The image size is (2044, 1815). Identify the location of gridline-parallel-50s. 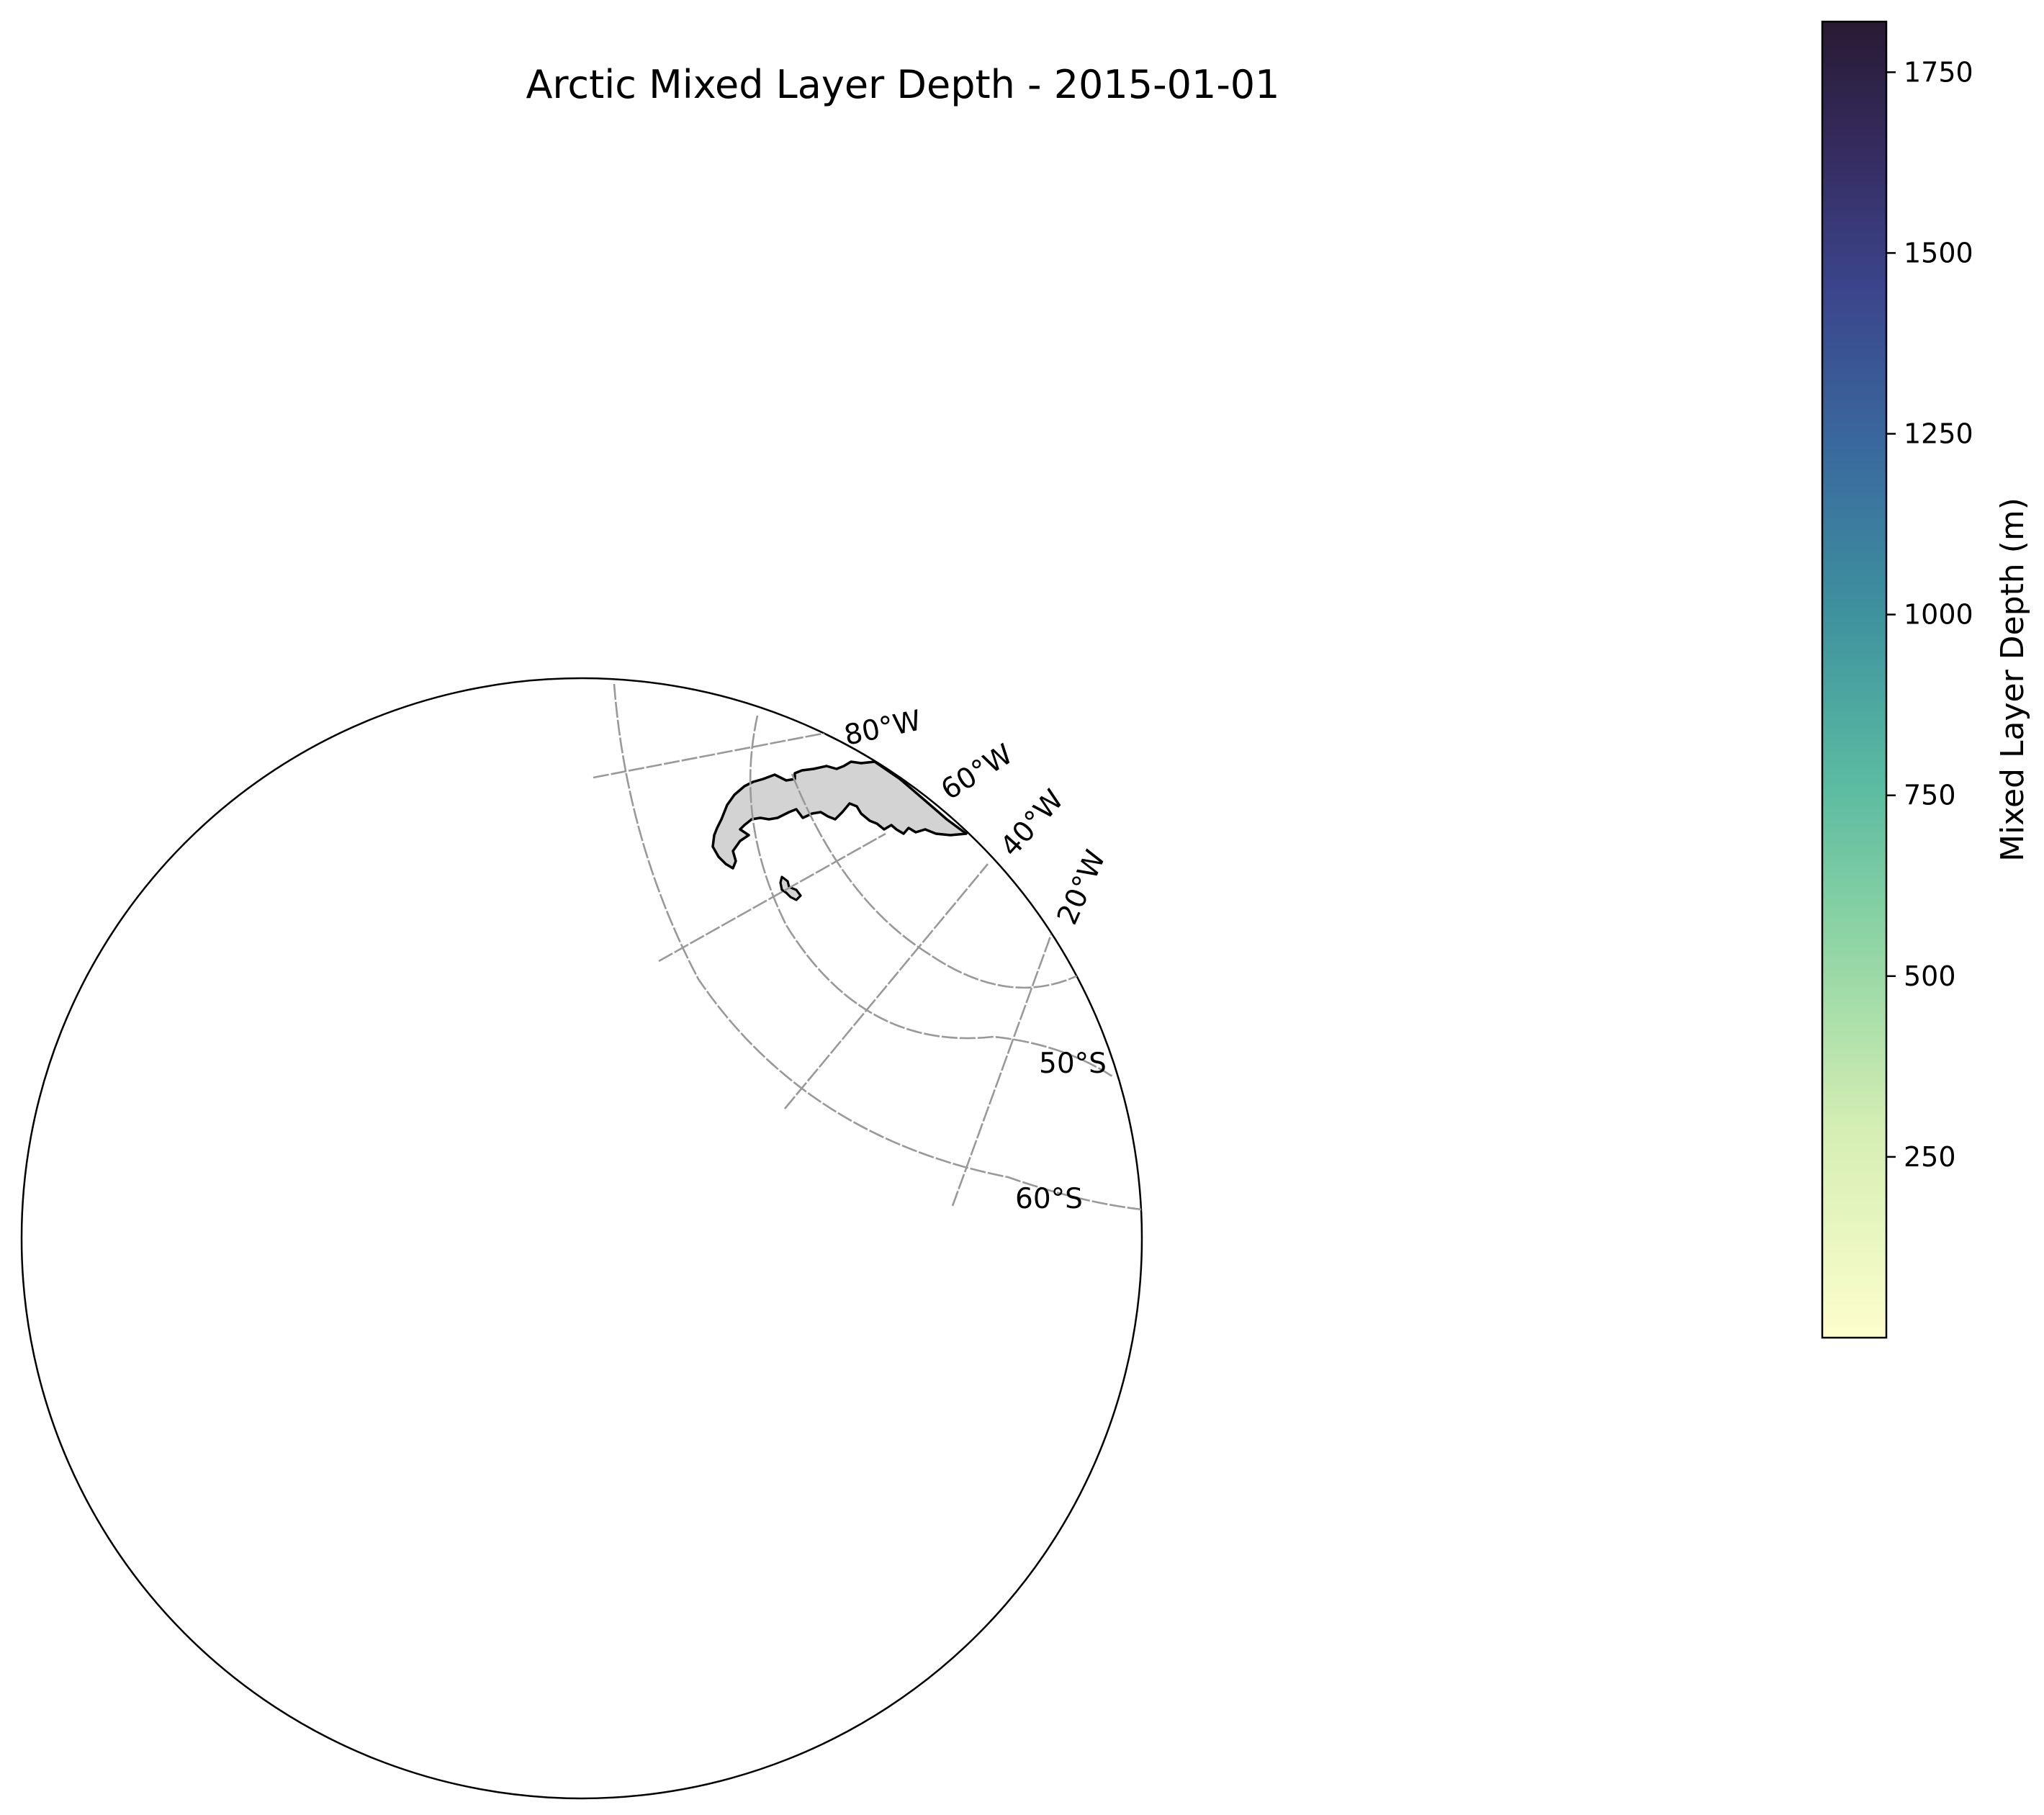
(931, 897).